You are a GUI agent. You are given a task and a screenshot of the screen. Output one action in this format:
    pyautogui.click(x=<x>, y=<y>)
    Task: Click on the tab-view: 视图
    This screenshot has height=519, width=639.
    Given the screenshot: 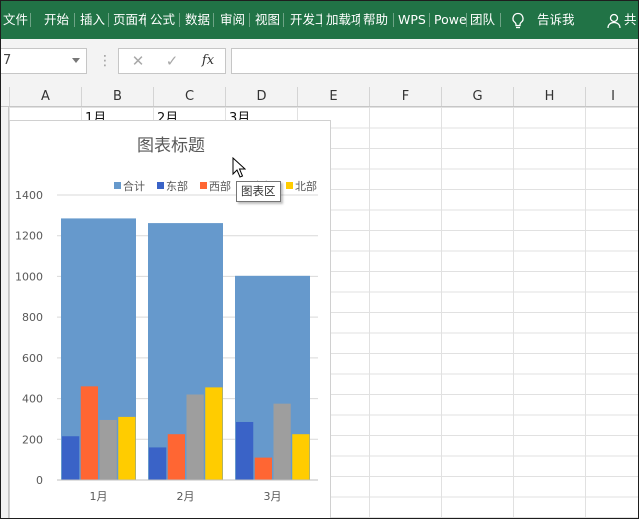 What is the action you would take?
    pyautogui.click(x=267, y=20)
    